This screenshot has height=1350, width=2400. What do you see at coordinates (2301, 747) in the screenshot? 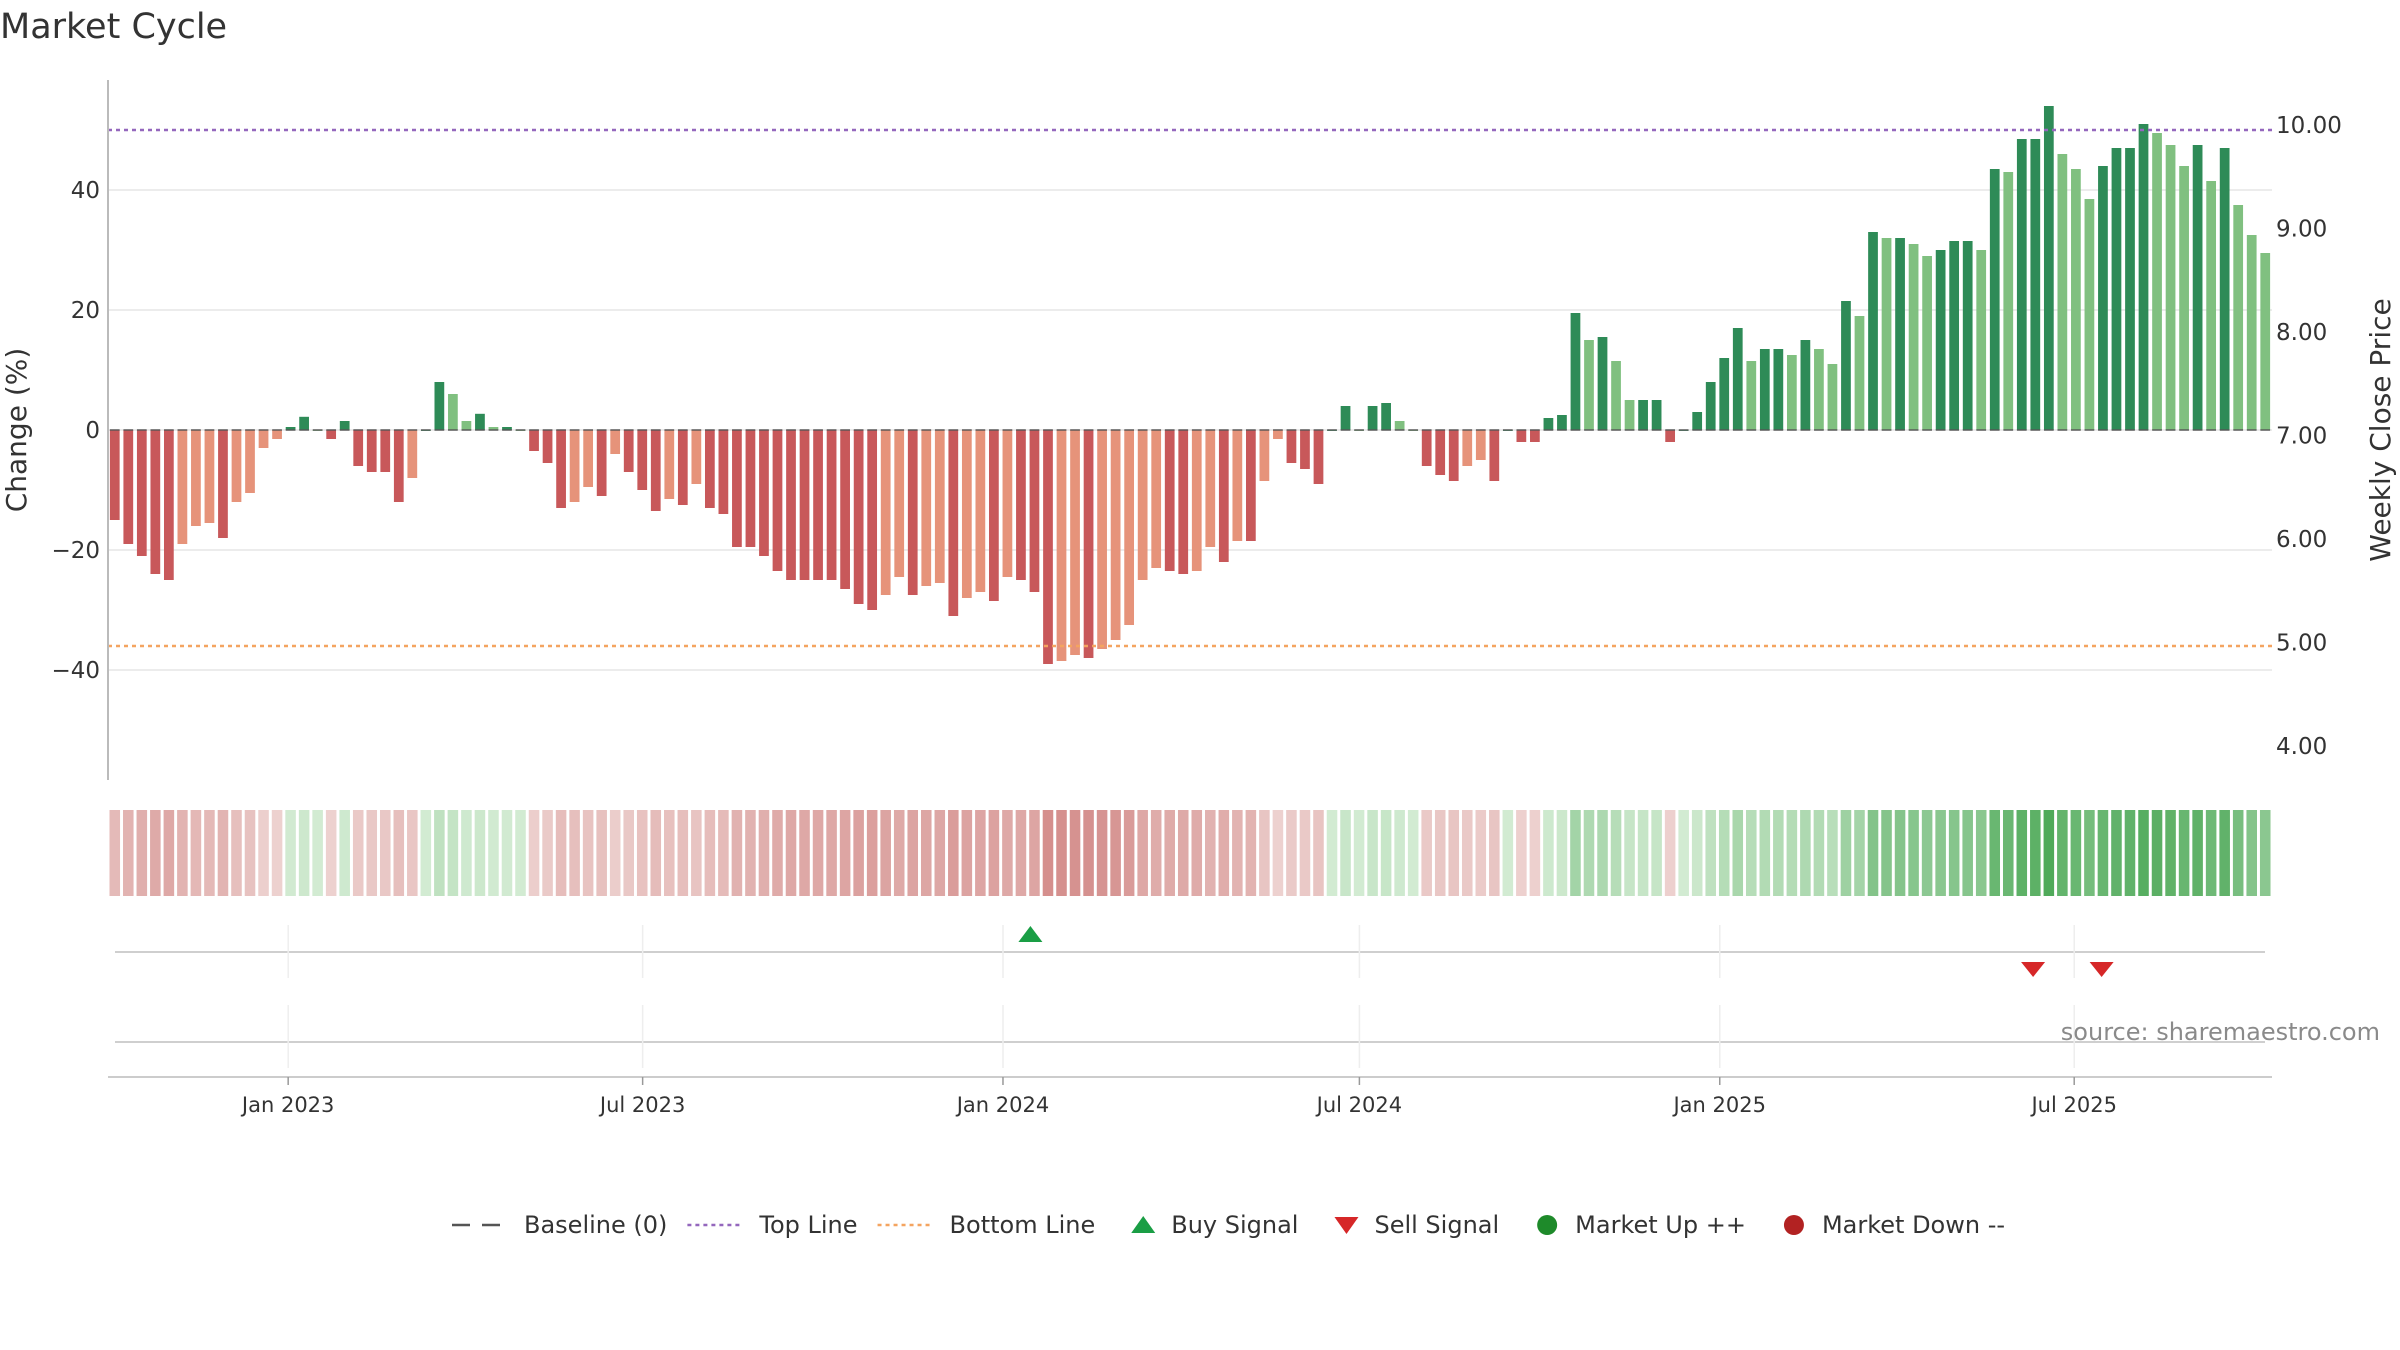
I see `right-tick-label: 4.00` at bounding box center [2301, 747].